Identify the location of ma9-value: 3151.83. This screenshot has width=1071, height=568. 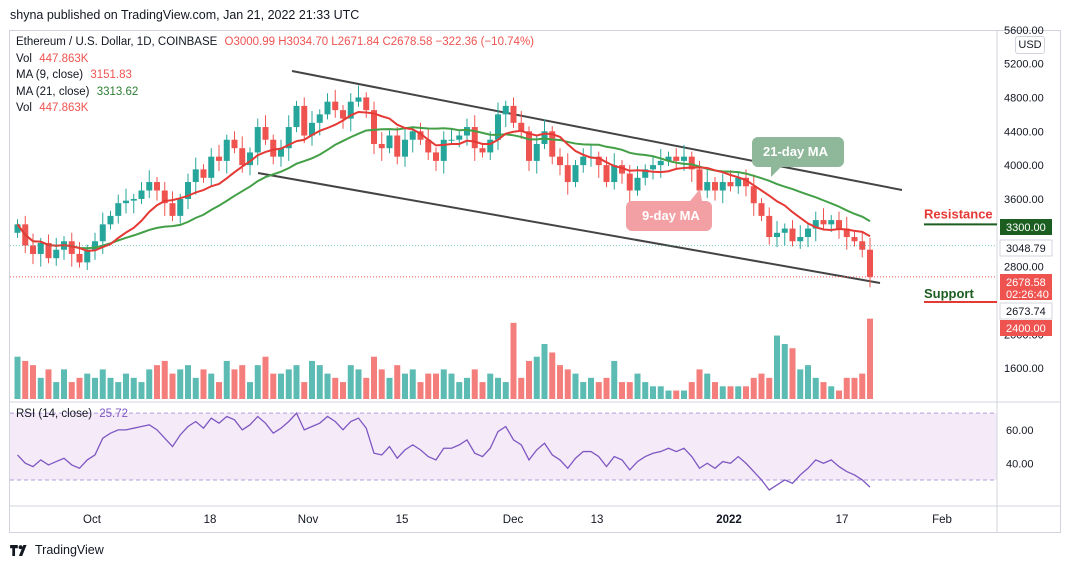
(111, 75).